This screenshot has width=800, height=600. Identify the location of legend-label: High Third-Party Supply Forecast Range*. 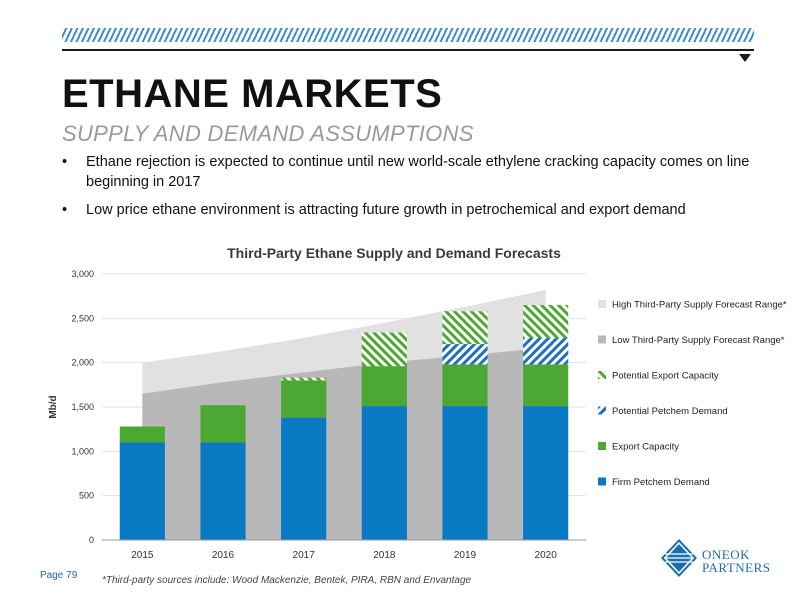
(699, 305).